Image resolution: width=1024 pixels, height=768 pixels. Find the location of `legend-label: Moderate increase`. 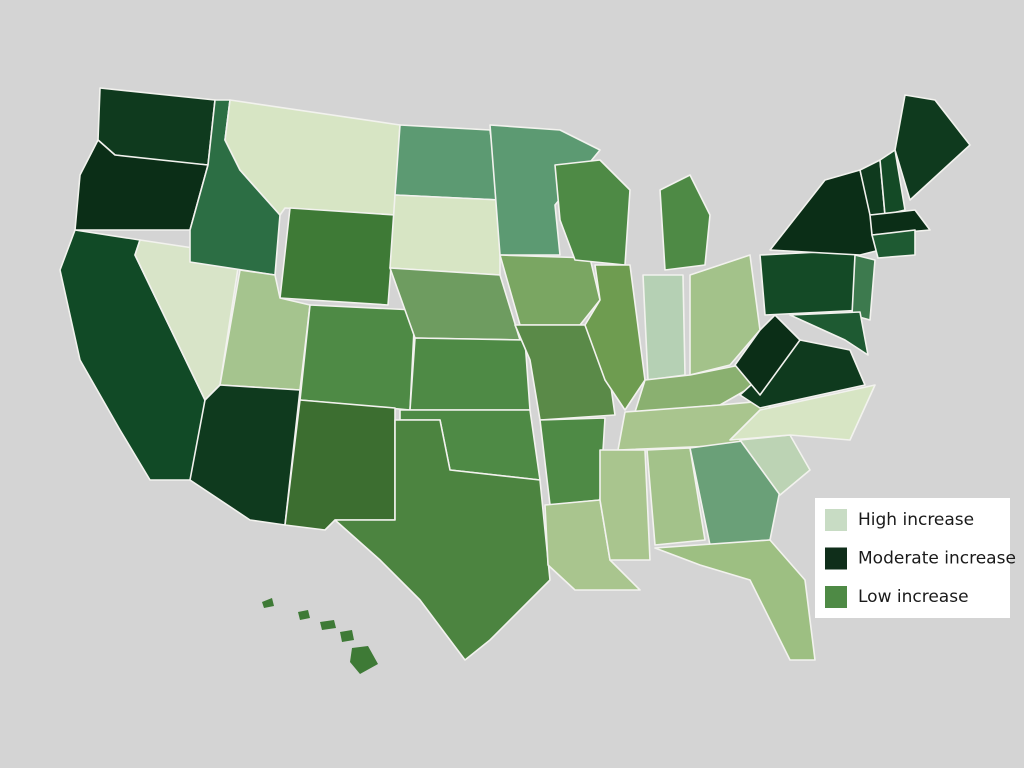

legend-label: Moderate increase is located at coordinates (937, 559).